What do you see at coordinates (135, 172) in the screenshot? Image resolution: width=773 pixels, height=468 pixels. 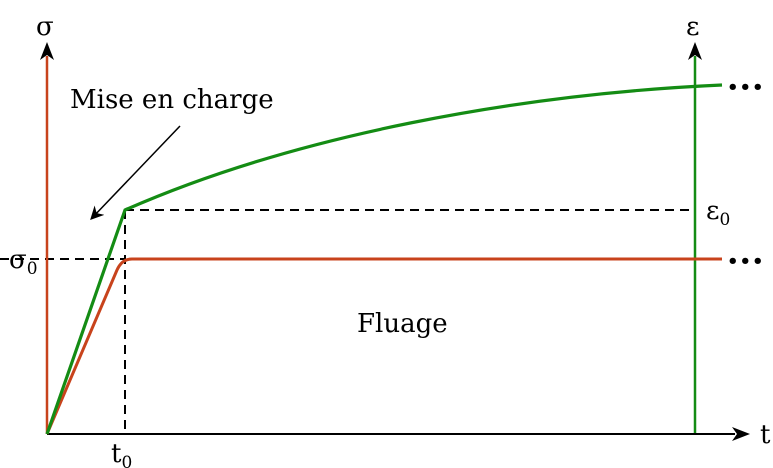 I see `loading-pointer-arrow` at bounding box center [135, 172].